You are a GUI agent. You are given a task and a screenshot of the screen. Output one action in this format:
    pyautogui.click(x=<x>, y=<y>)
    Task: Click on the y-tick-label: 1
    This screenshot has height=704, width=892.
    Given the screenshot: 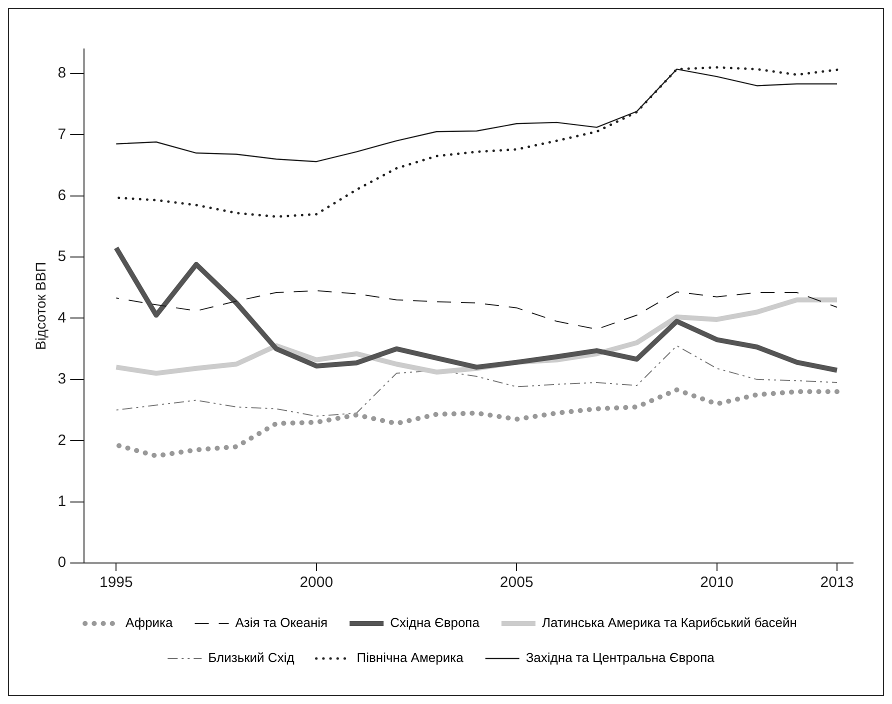 What is the action you would take?
    pyautogui.click(x=62, y=501)
    